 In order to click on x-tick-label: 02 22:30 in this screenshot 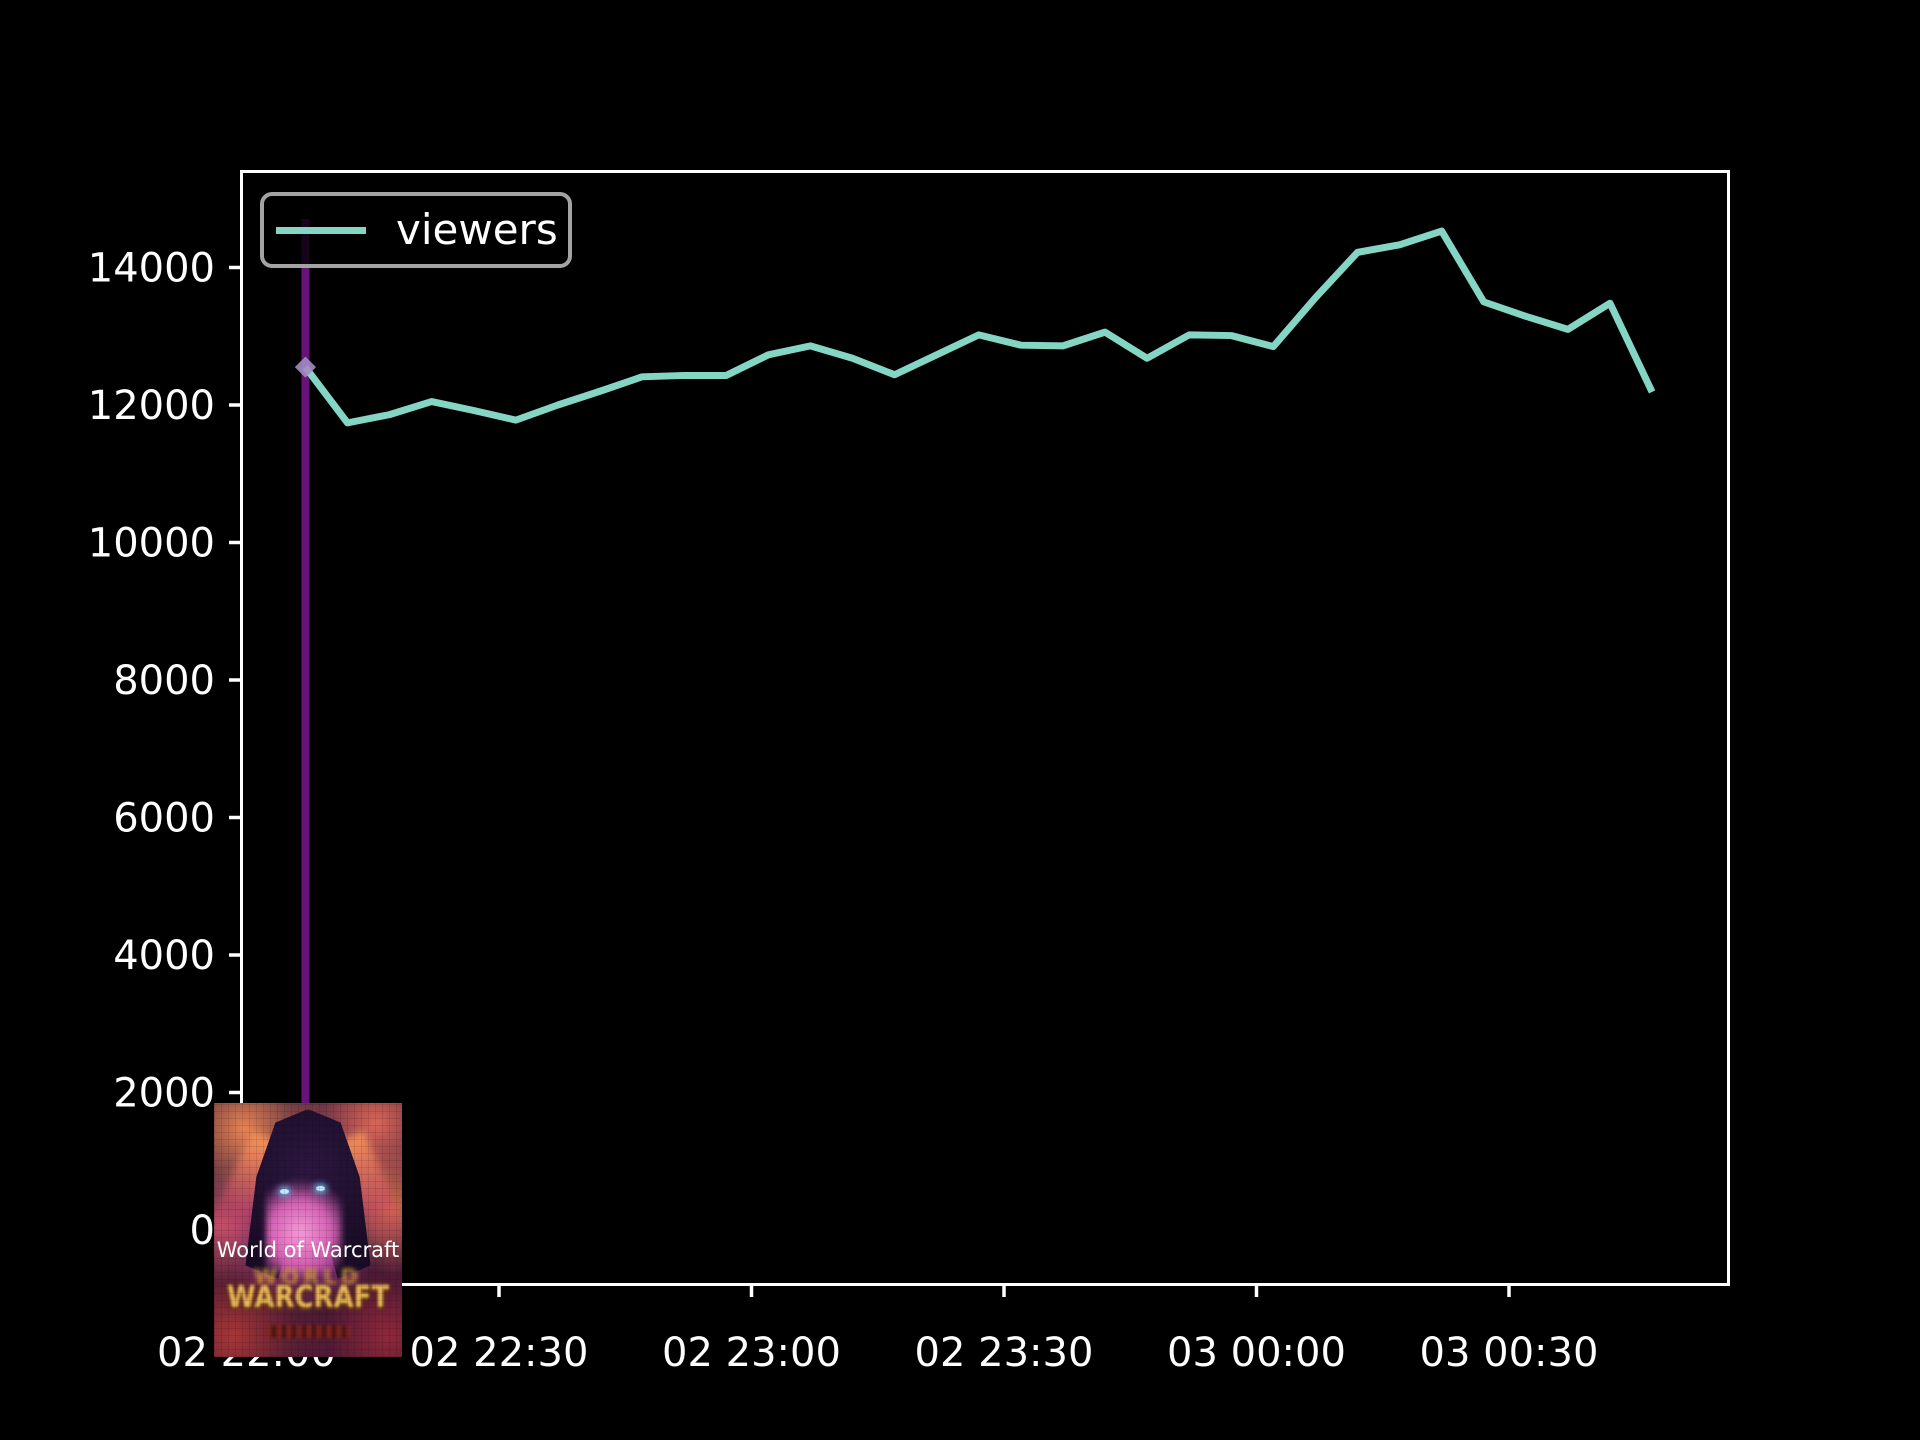, I will do `click(499, 1353)`.